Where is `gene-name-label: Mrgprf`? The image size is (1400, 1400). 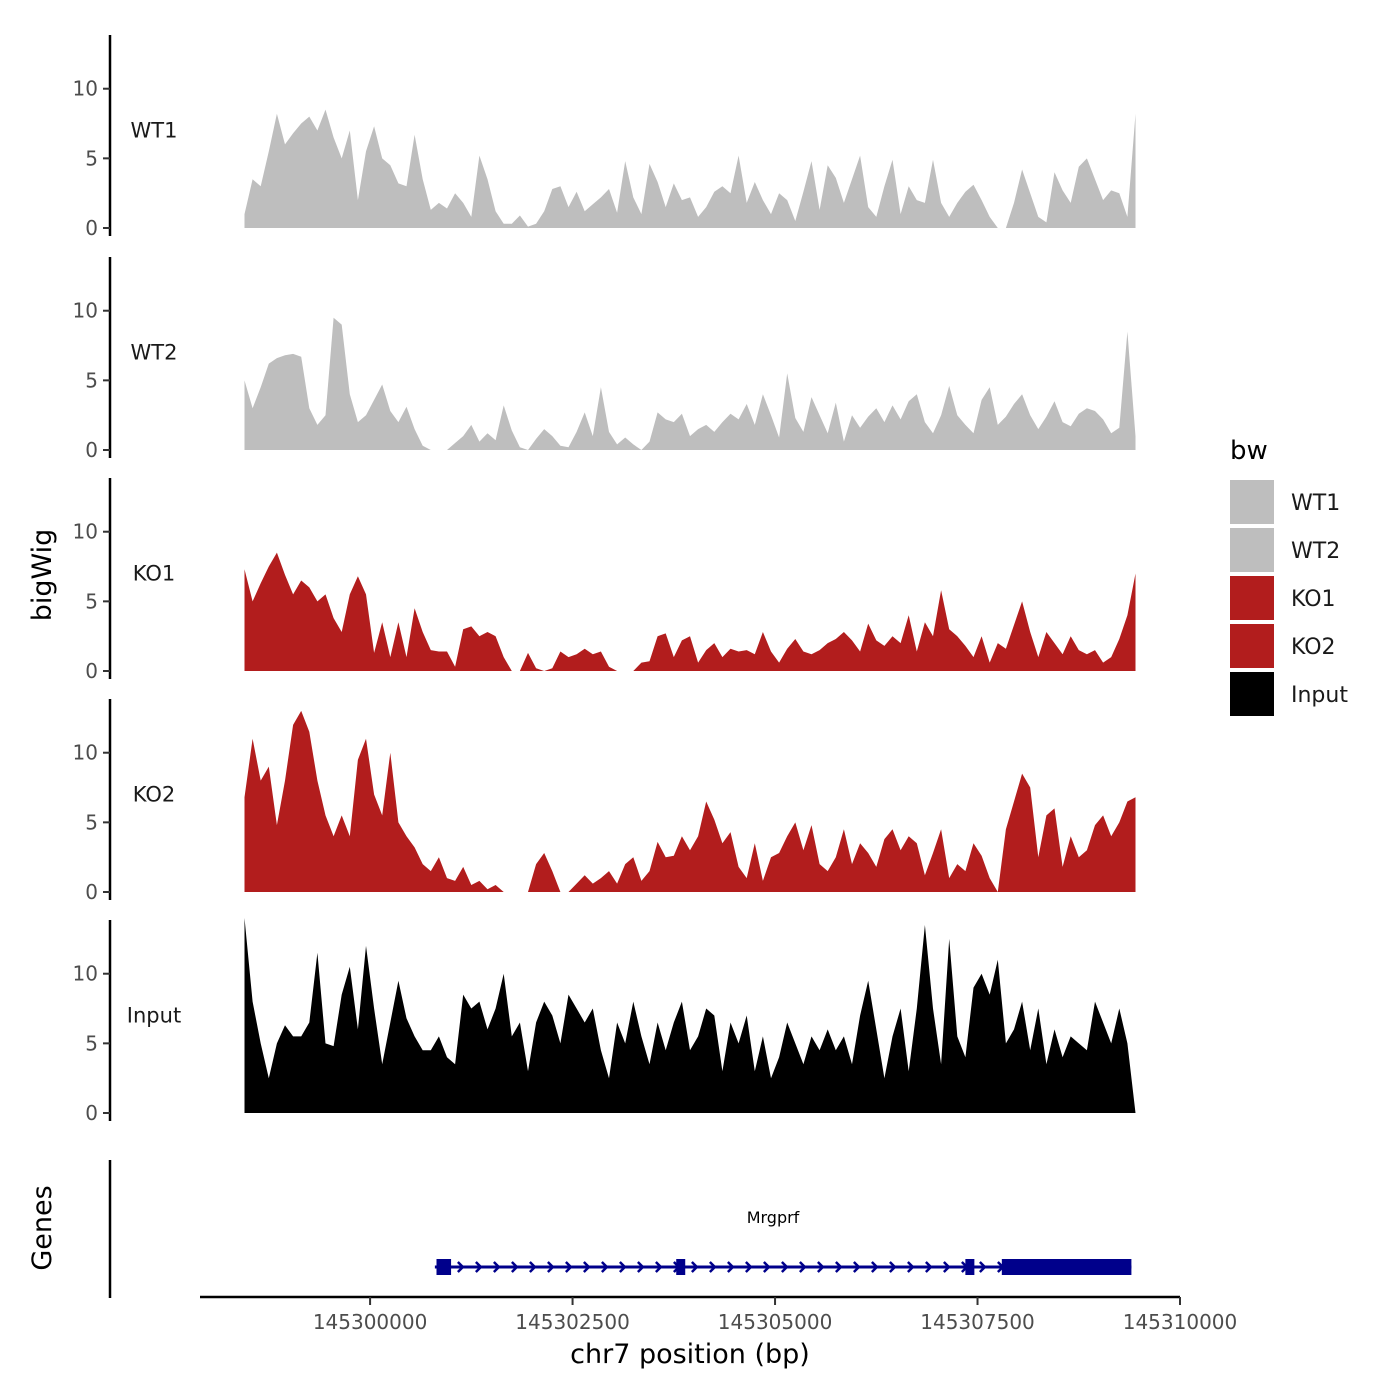
gene-name-label: Mrgprf is located at coordinates (773, 1217).